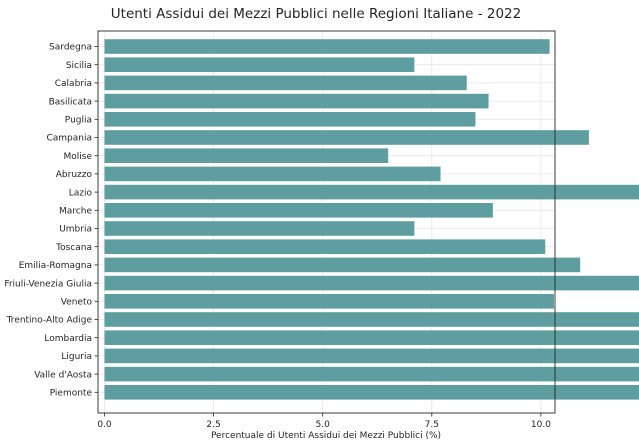 The width and height of the screenshot is (639, 448). Describe the element at coordinates (74, 175) in the screenshot. I see `y-tick-label: Abruzzo` at that location.